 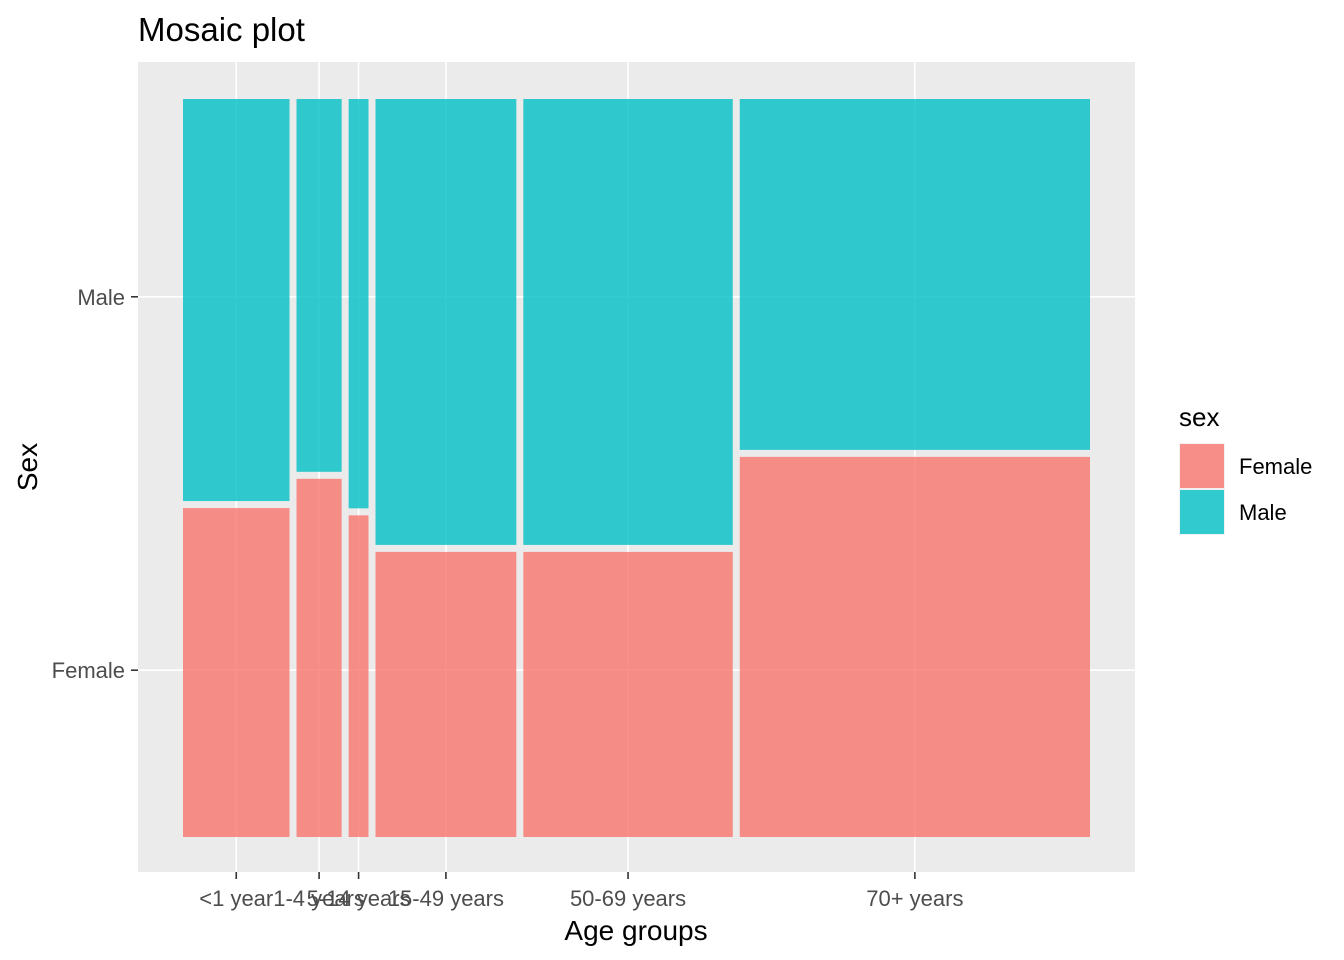 I want to click on x-tick-label-50-69-years: 50-69 years, so click(x=628, y=898).